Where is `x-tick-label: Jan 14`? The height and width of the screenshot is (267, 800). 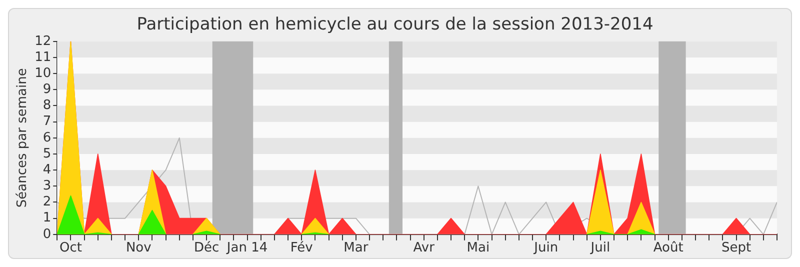 x-tick-label: Jan 14 is located at coordinates (247, 248).